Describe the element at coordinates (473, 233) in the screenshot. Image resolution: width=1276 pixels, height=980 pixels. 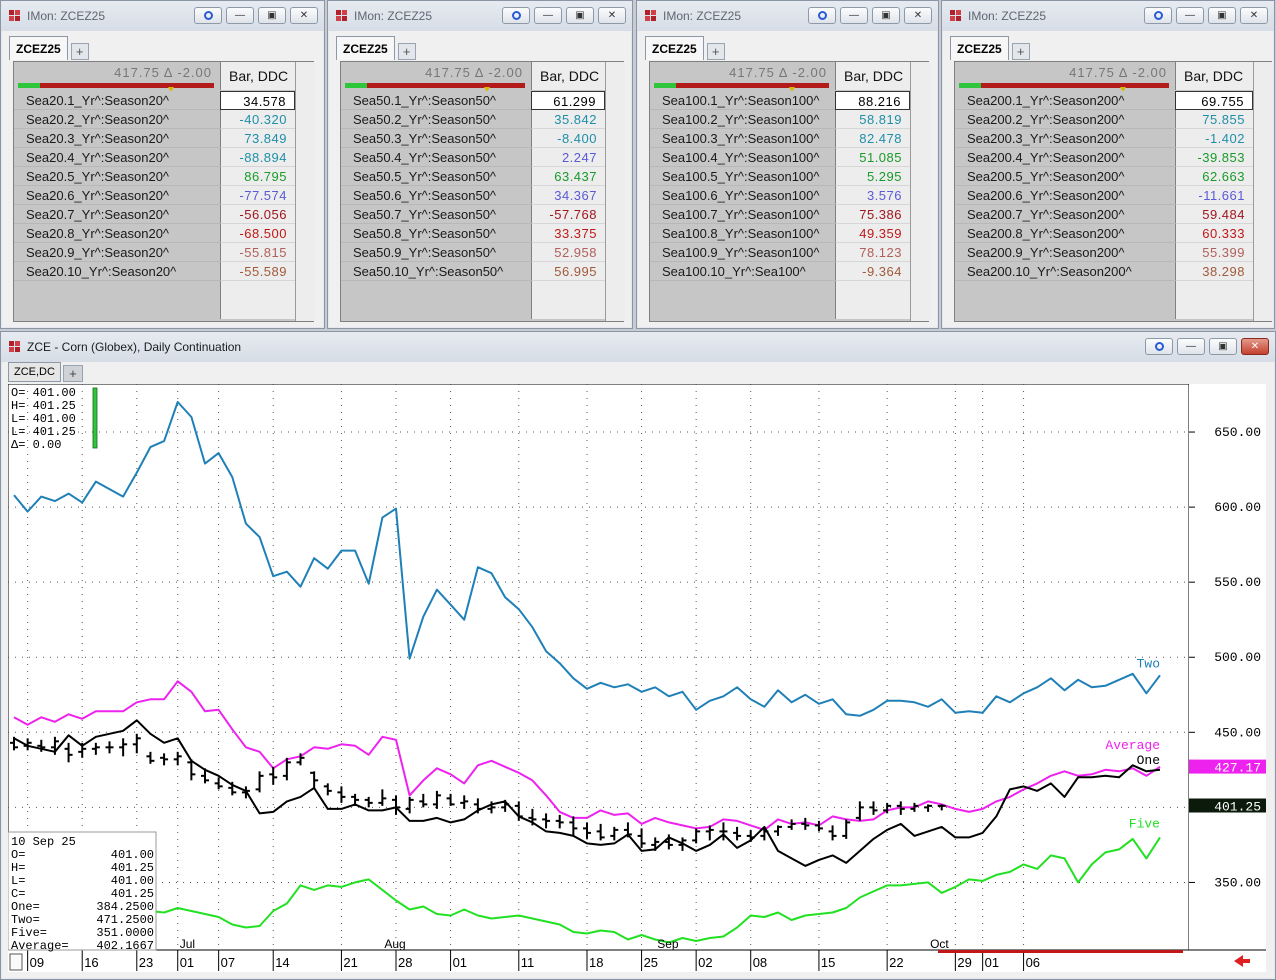
I see `list-item: Sea50.8_Yr^:Season50^ 33.375` at that location.